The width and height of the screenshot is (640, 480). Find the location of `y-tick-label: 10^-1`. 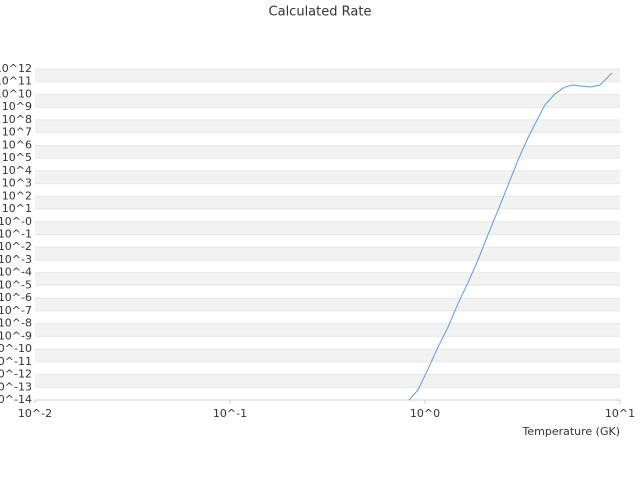

y-tick-label: 10^-1 is located at coordinates (16, 234).